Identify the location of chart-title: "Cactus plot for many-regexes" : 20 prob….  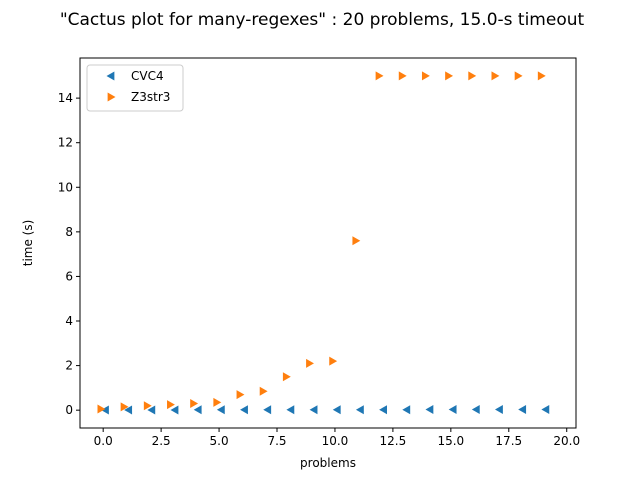
(322, 20).